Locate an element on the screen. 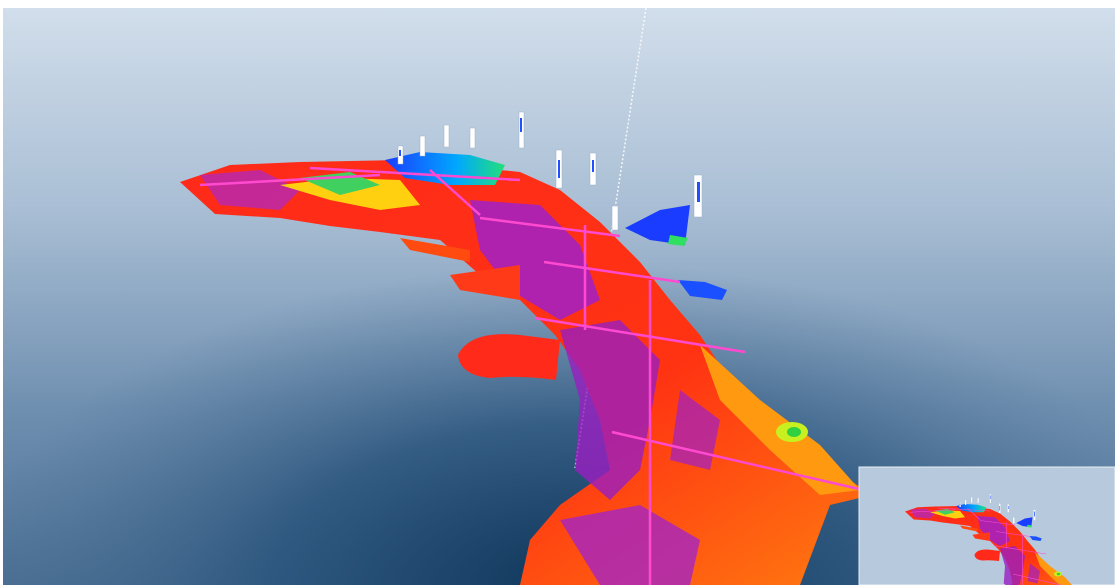 This screenshot has width=1115, height=585. inset-view is located at coordinates (986, 525).